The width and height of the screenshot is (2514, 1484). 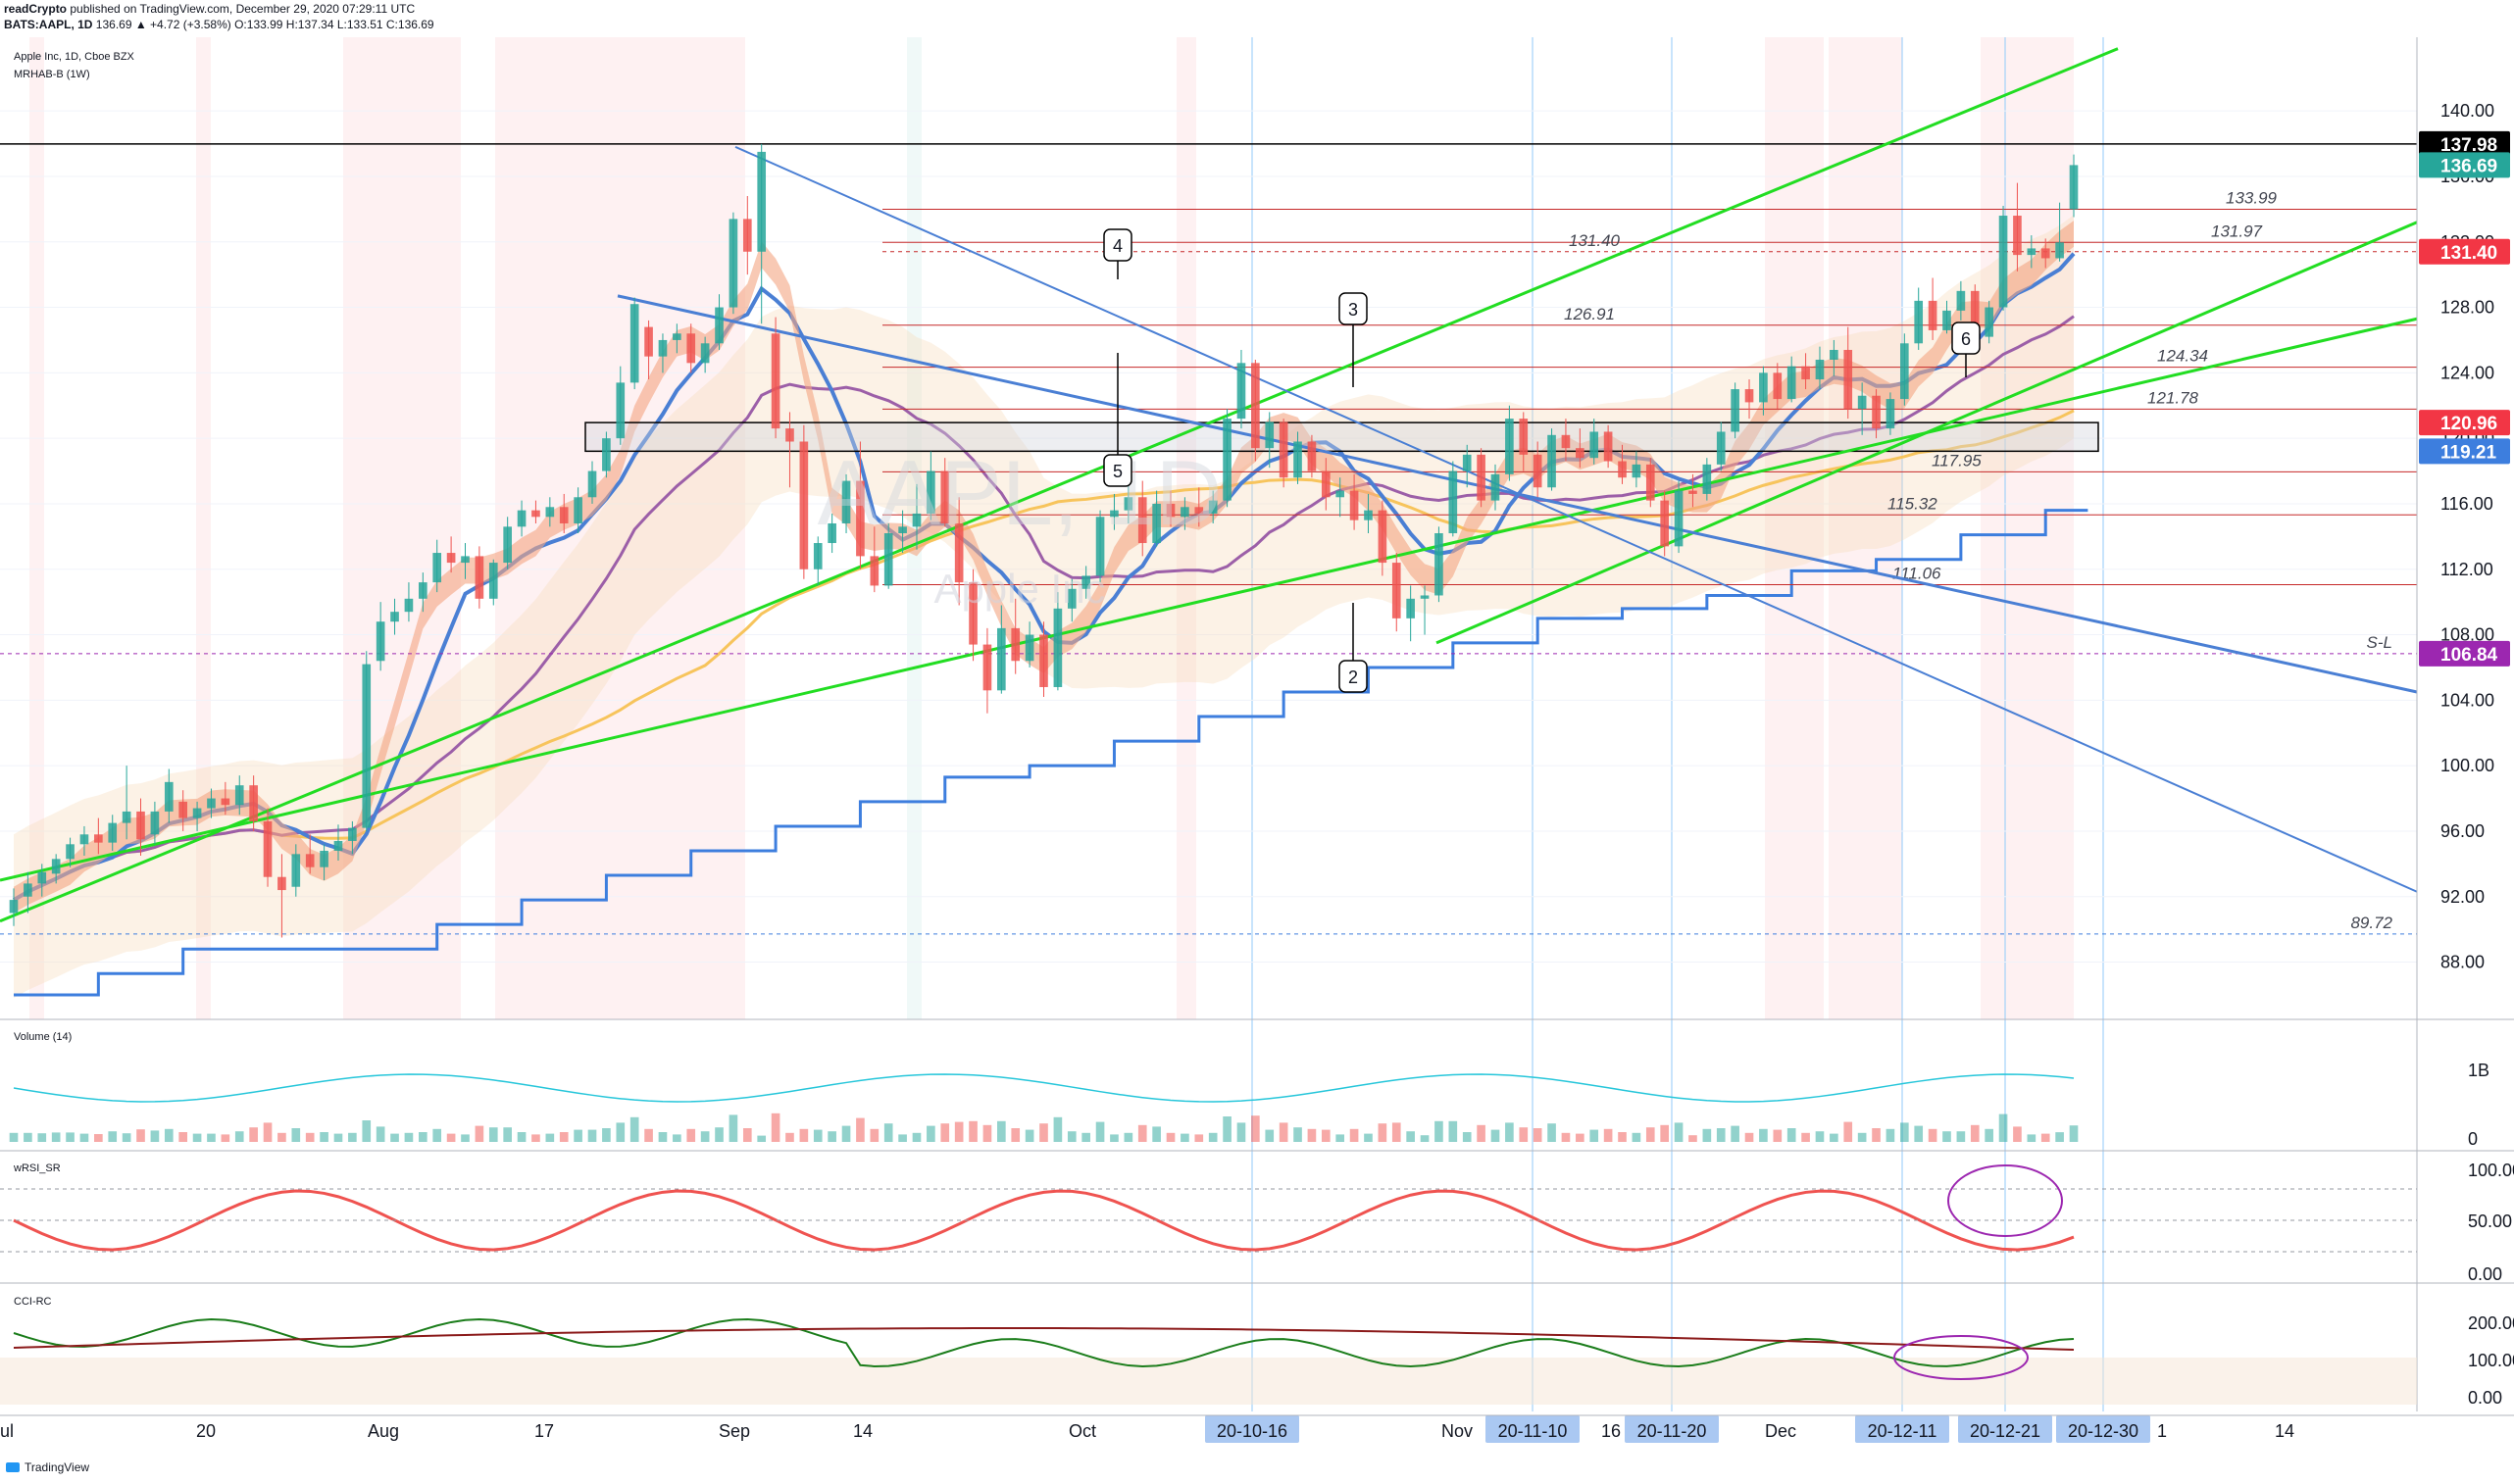 What do you see at coordinates (47, 1467) in the screenshot?
I see `tradingview-brand: TradingView` at bounding box center [47, 1467].